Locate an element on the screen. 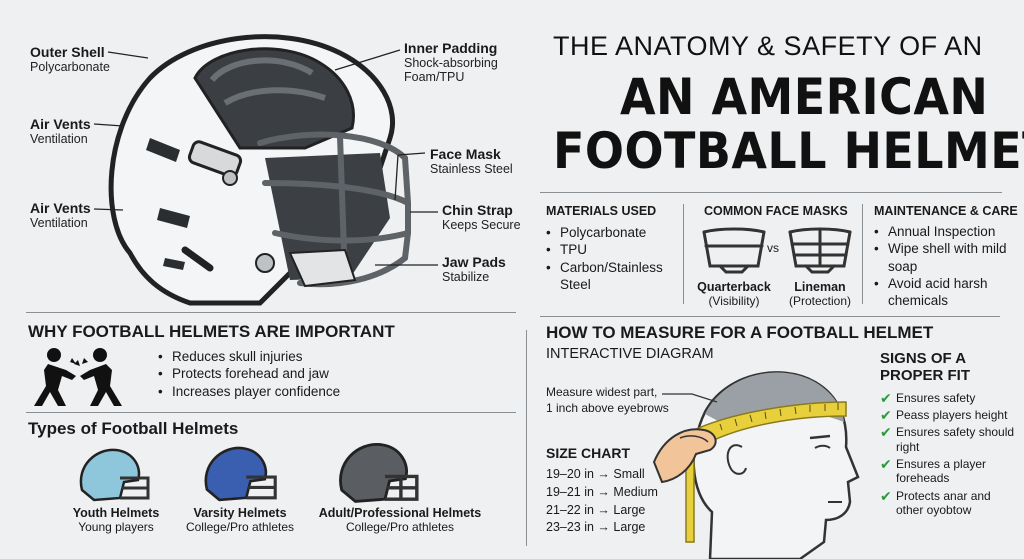 This screenshot has width=1024, height=559. varsity-helmet-icon is located at coordinates (240, 474).